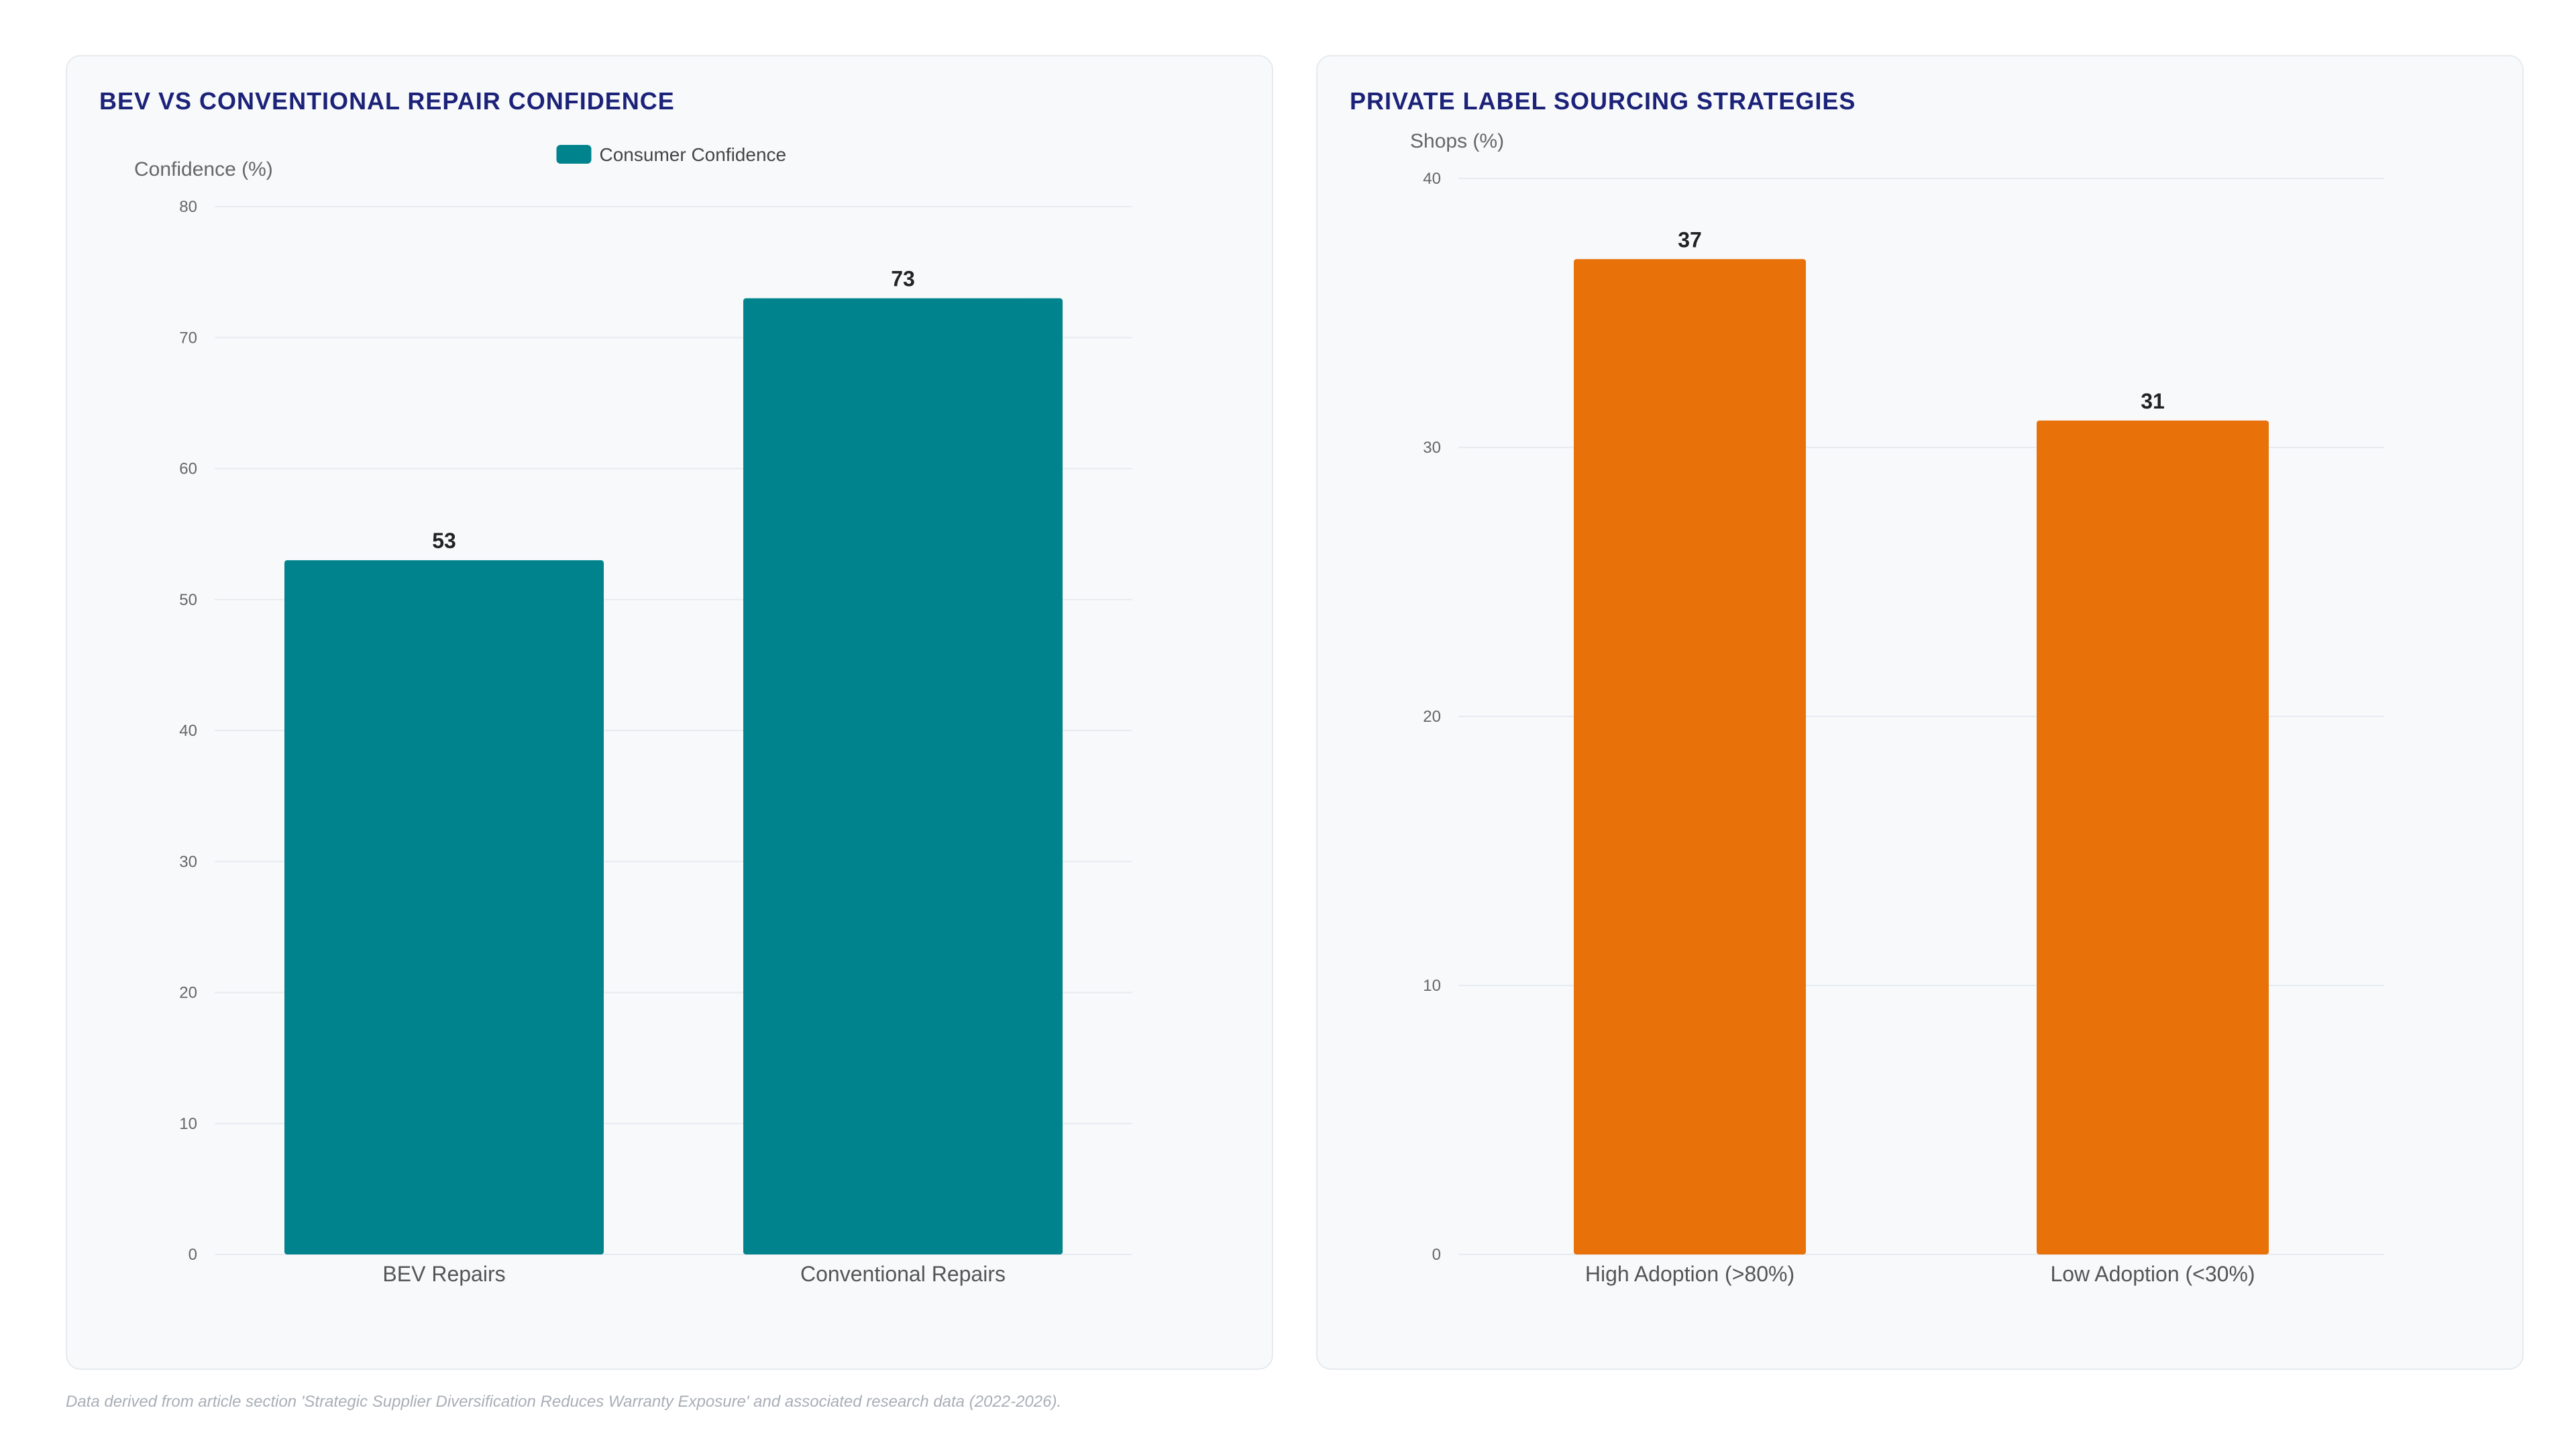 The height and width of the screenshot is (1449, 2576). I want to click on data-label: 37, so click(1690, 239).